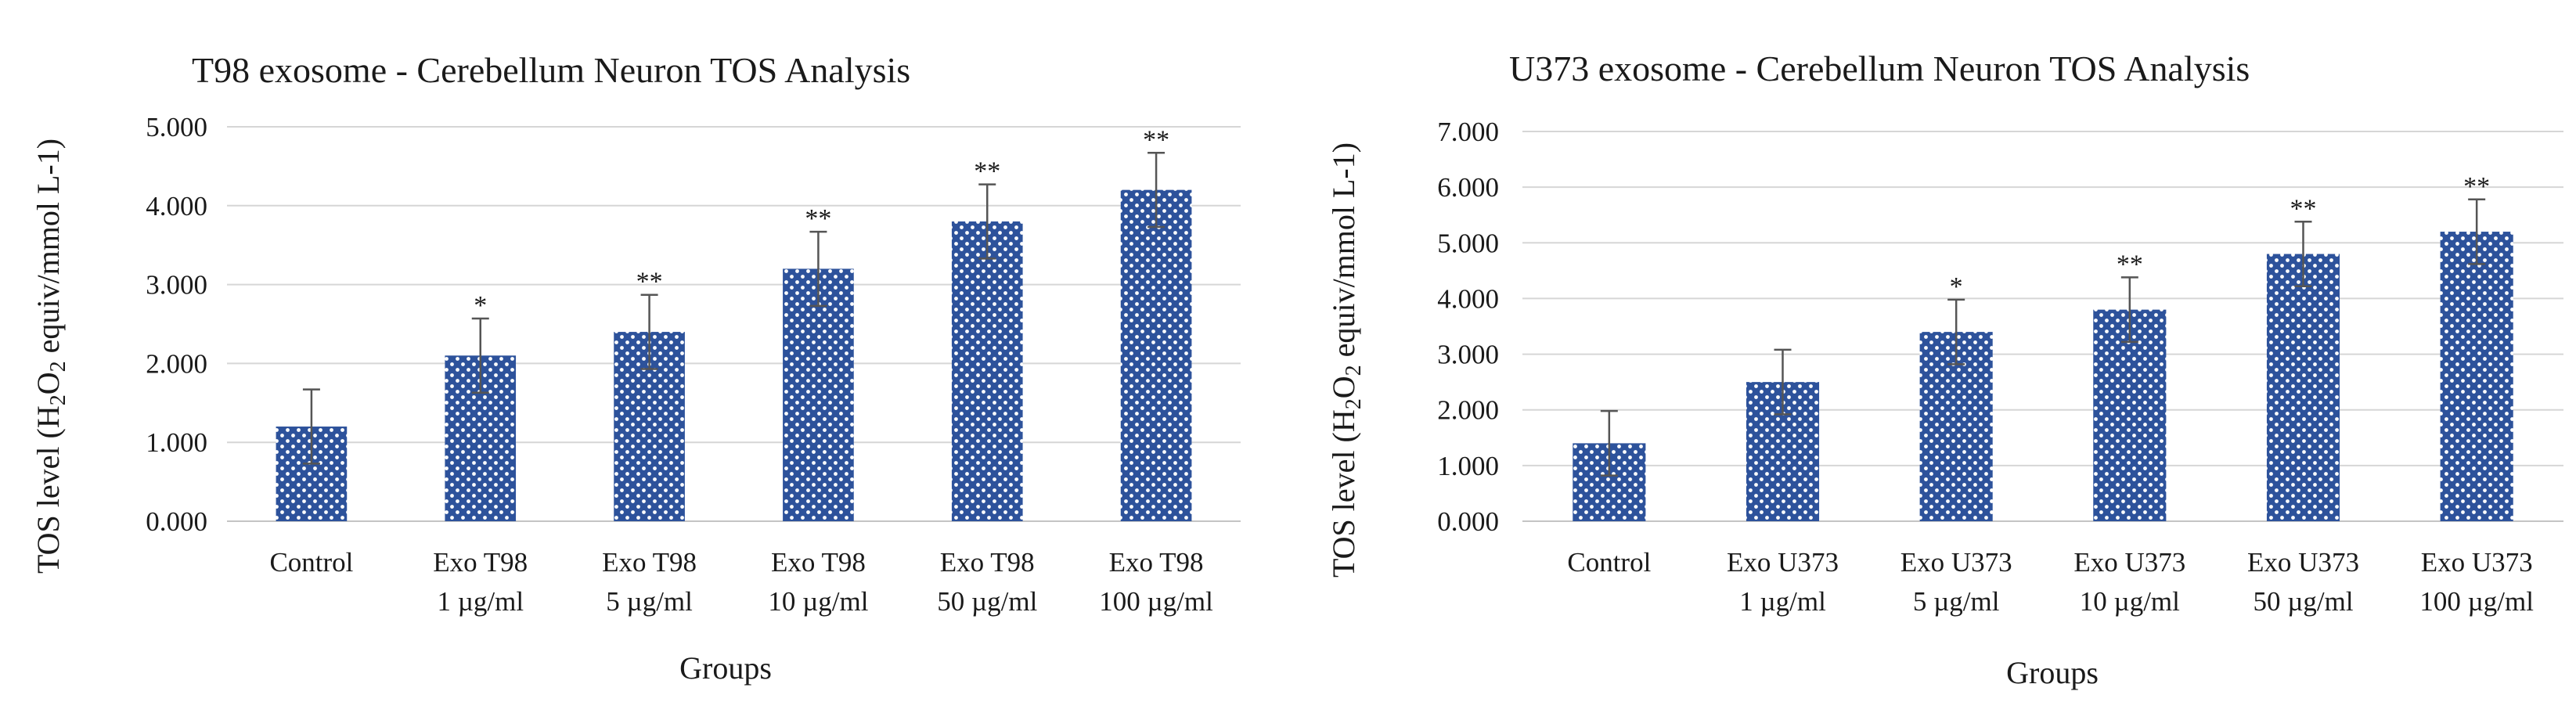 The image size is (2576, 720). What do you see at coordinates (1468, 132) in the screenshot?
I see `y-tick-label: 7.000` at bounding box center [1468, 132].